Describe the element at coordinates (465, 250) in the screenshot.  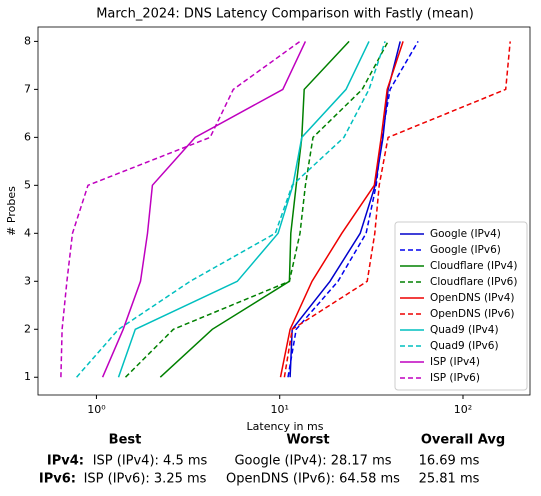
I see `legend-label: Google (IPv6)` at that location.